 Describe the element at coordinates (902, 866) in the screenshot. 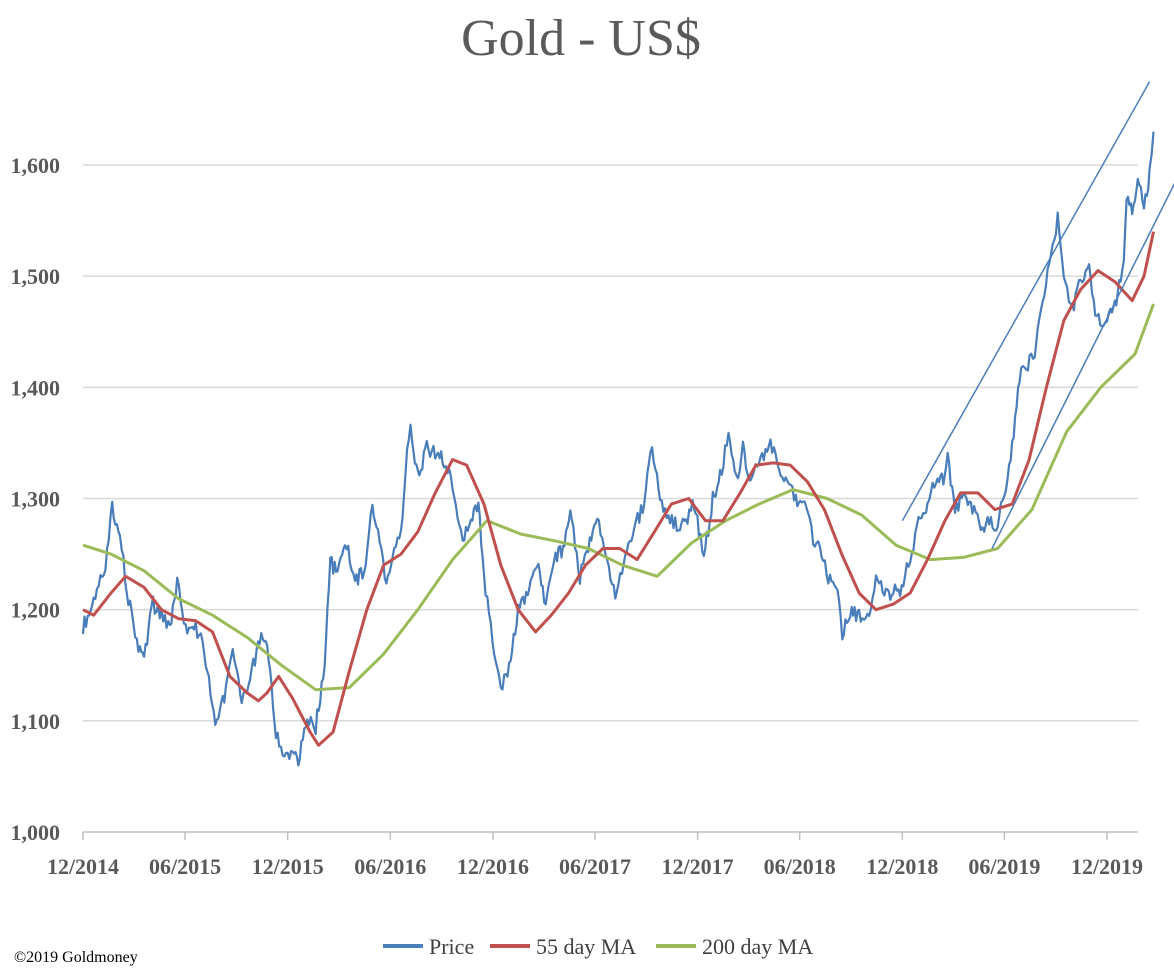

I see `x-tick-label: 12/2018` at that location.